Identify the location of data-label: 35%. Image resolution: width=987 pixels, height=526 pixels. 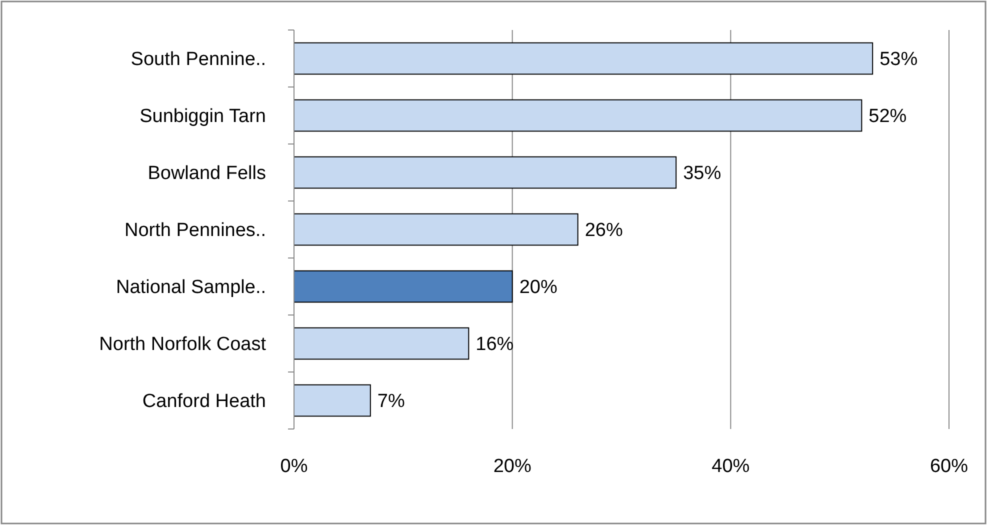
(702, 173).